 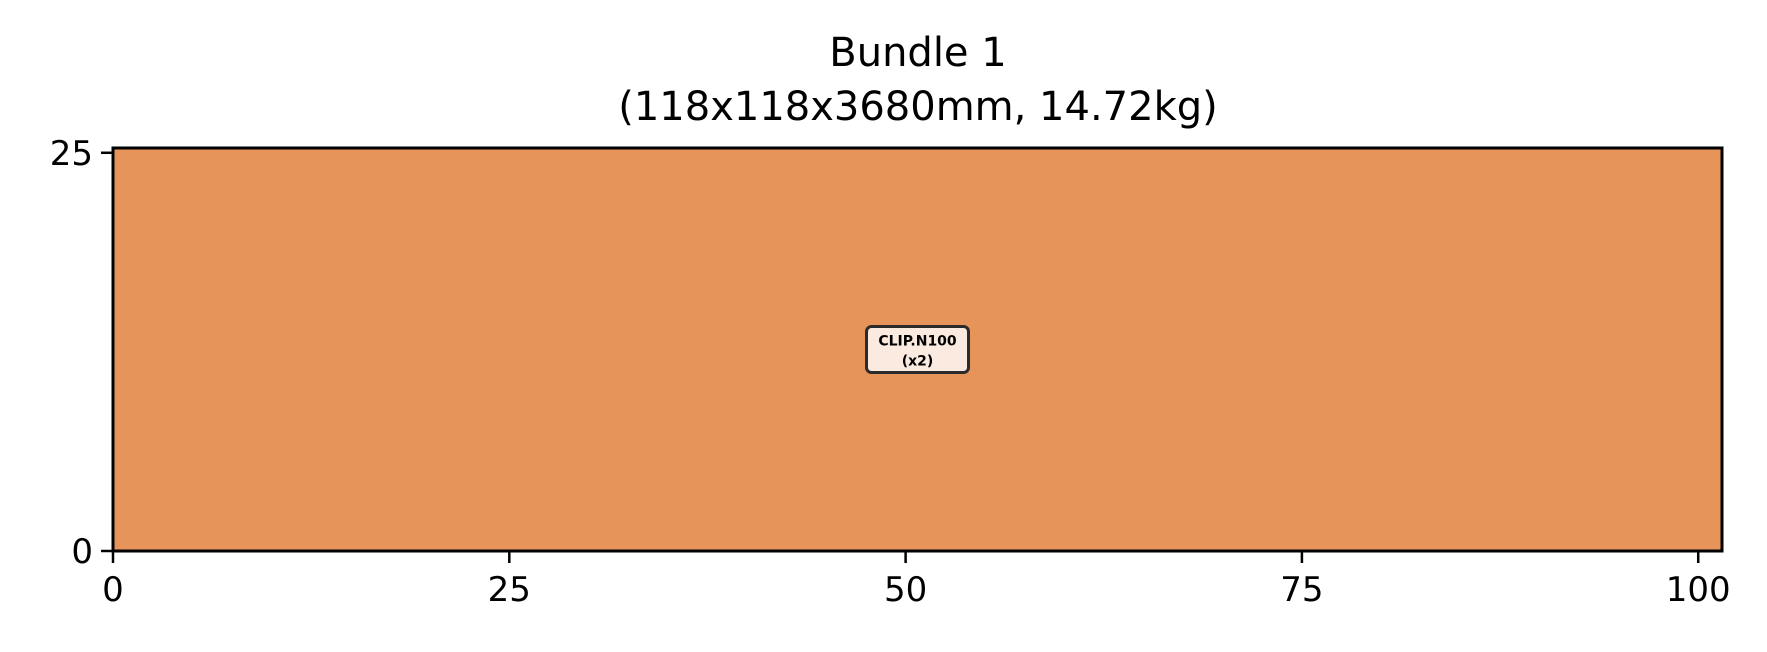 I want to click on y-axis: 0 25, so click(x=81, y=353).